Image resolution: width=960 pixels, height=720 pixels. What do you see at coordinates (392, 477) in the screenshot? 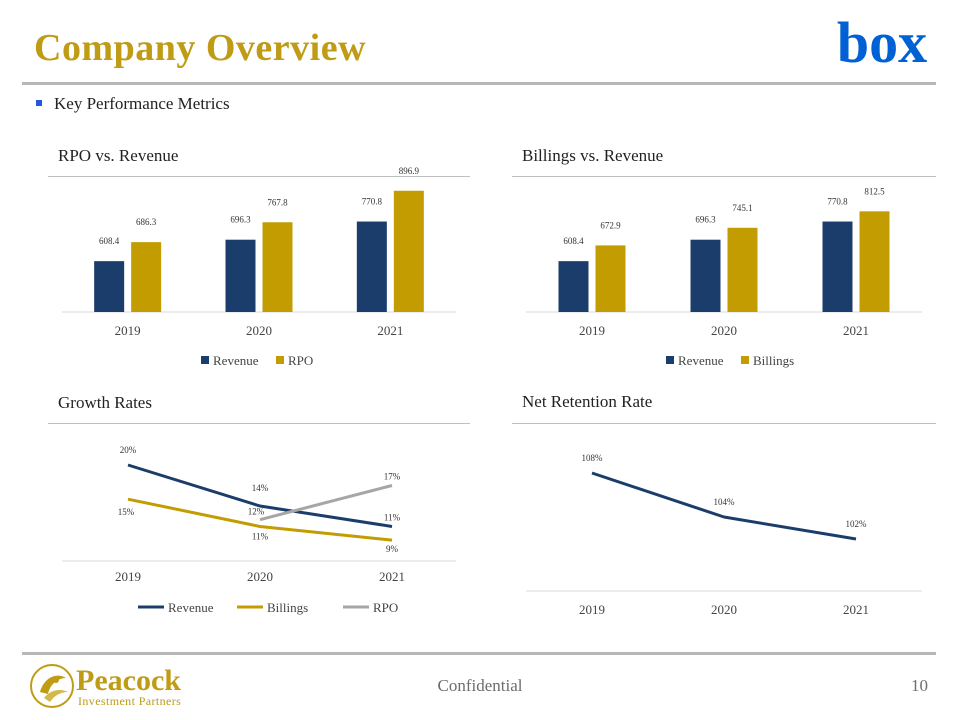
I see `data-label-rpo-2021: 17%` at bounding box center [392, 477].